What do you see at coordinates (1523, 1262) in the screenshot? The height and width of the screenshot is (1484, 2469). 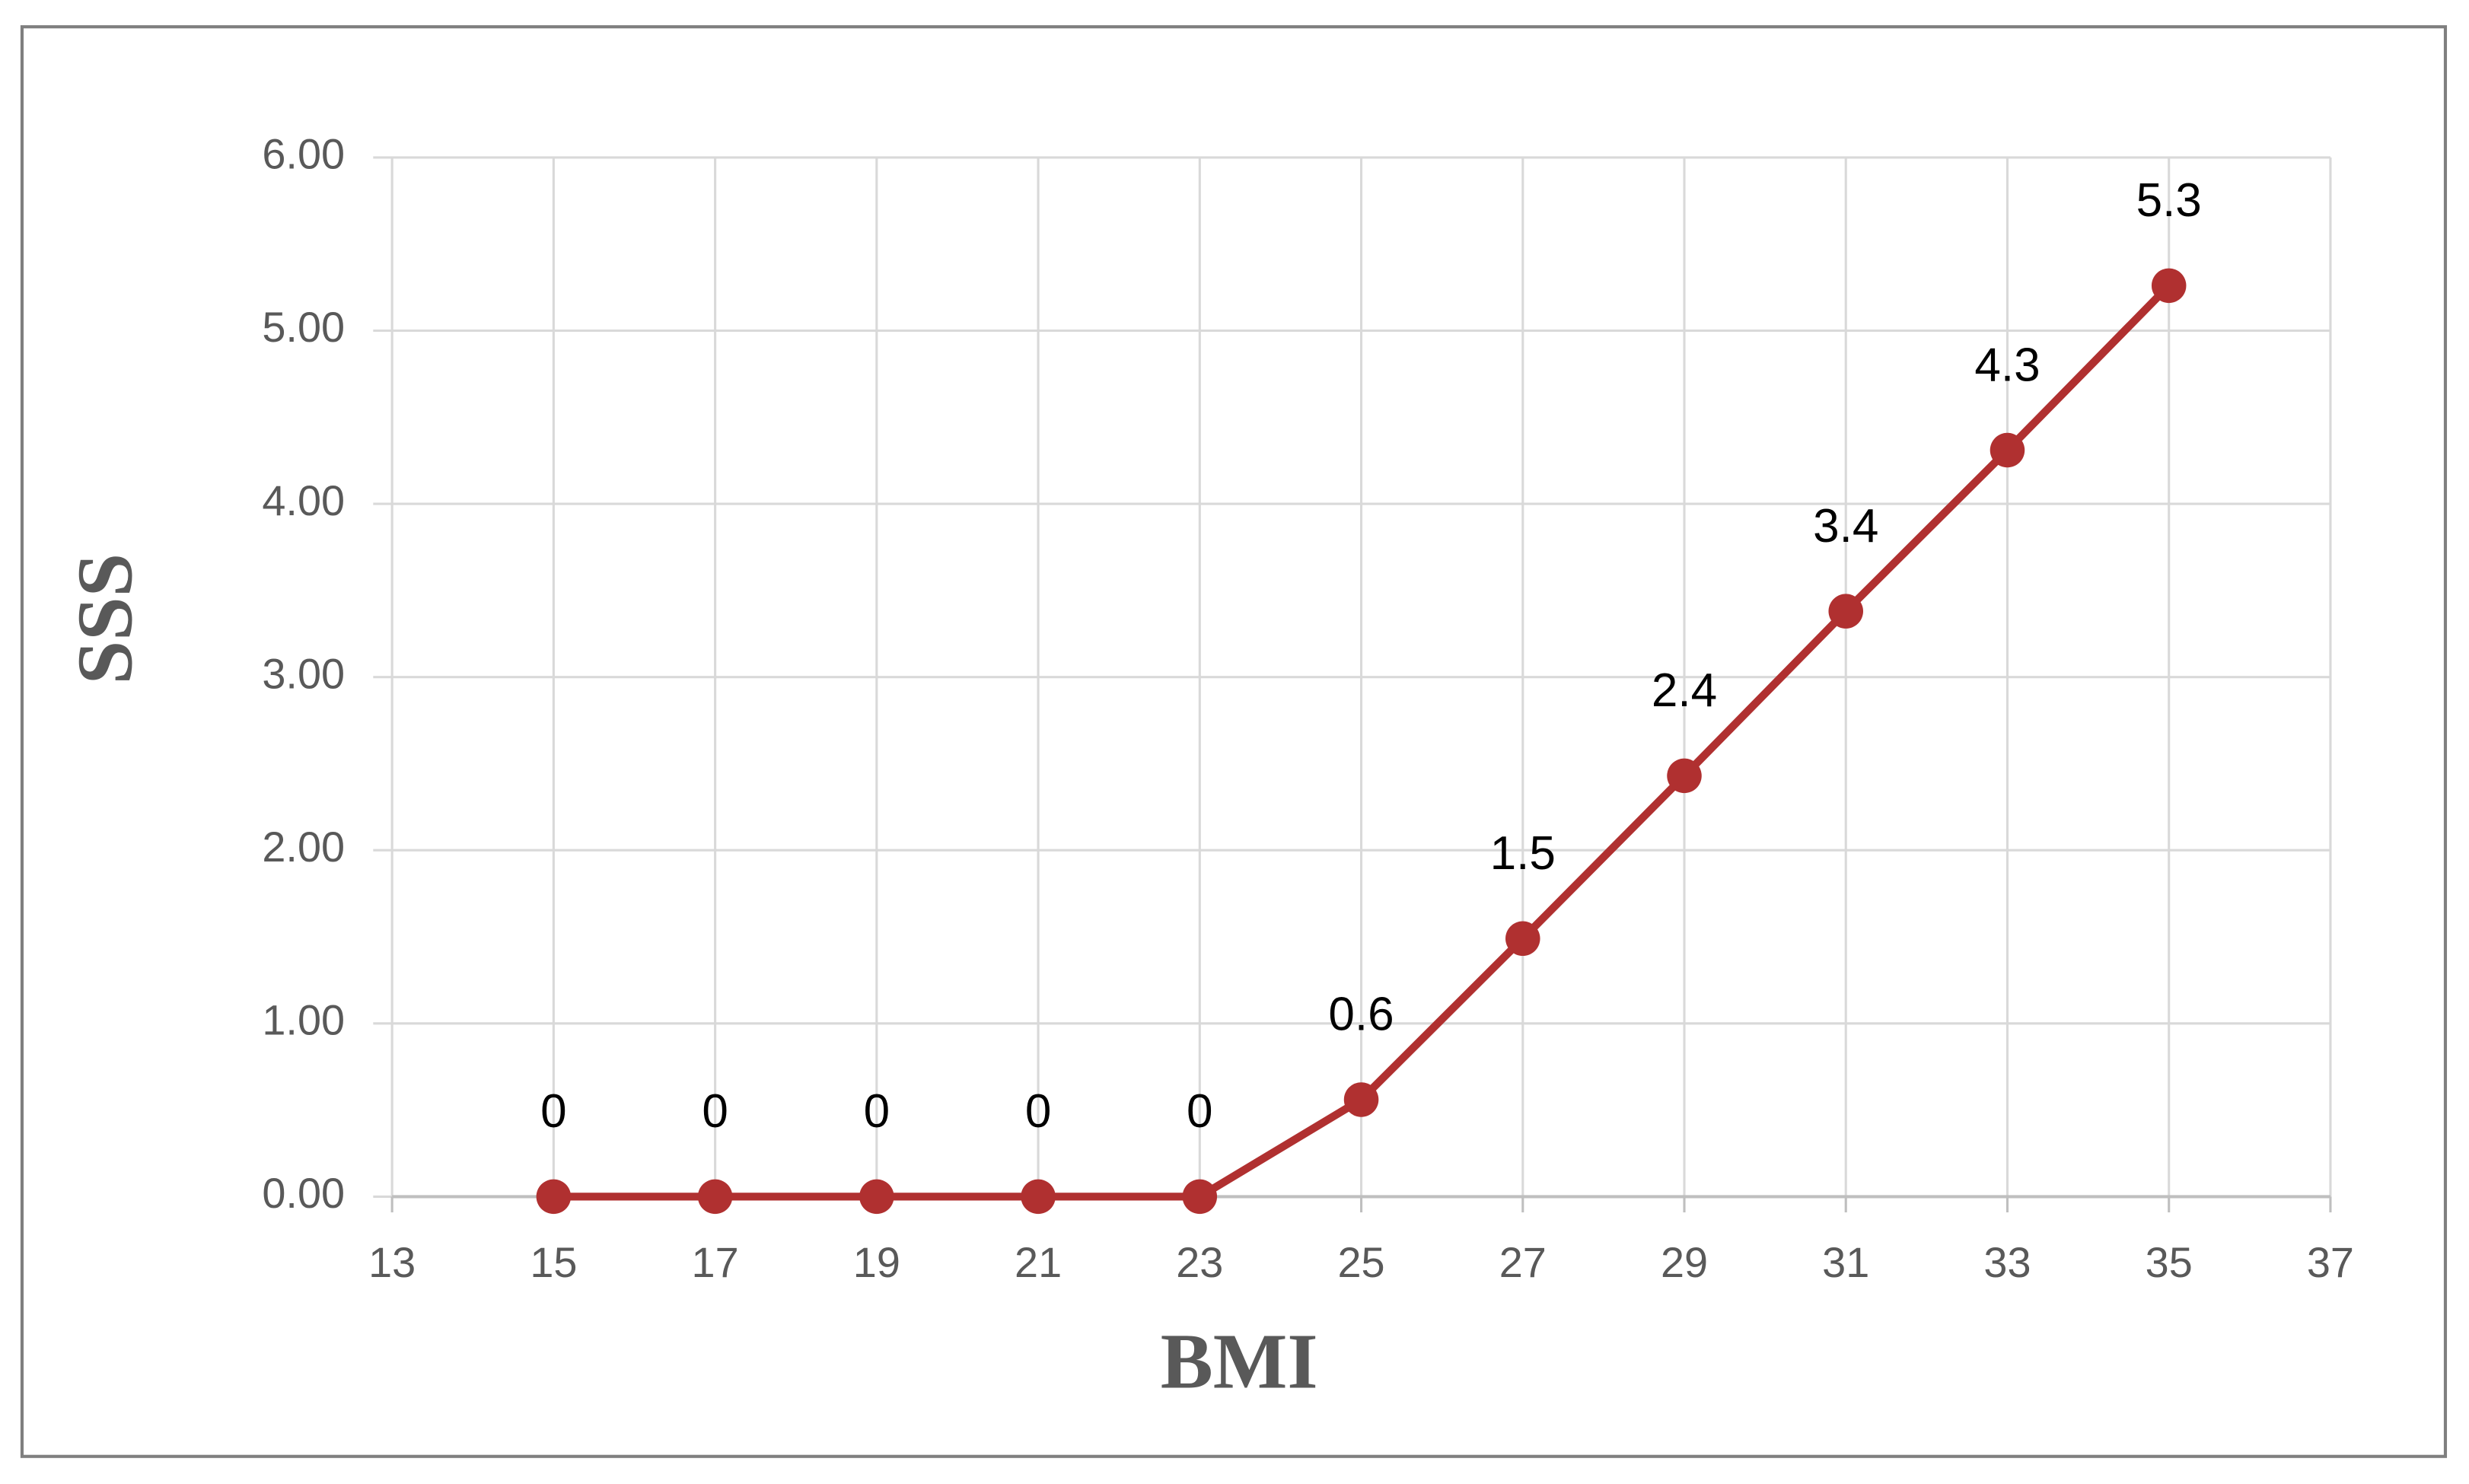 I see `x-tick-label: 27` at bounding box center [1523, 1262].